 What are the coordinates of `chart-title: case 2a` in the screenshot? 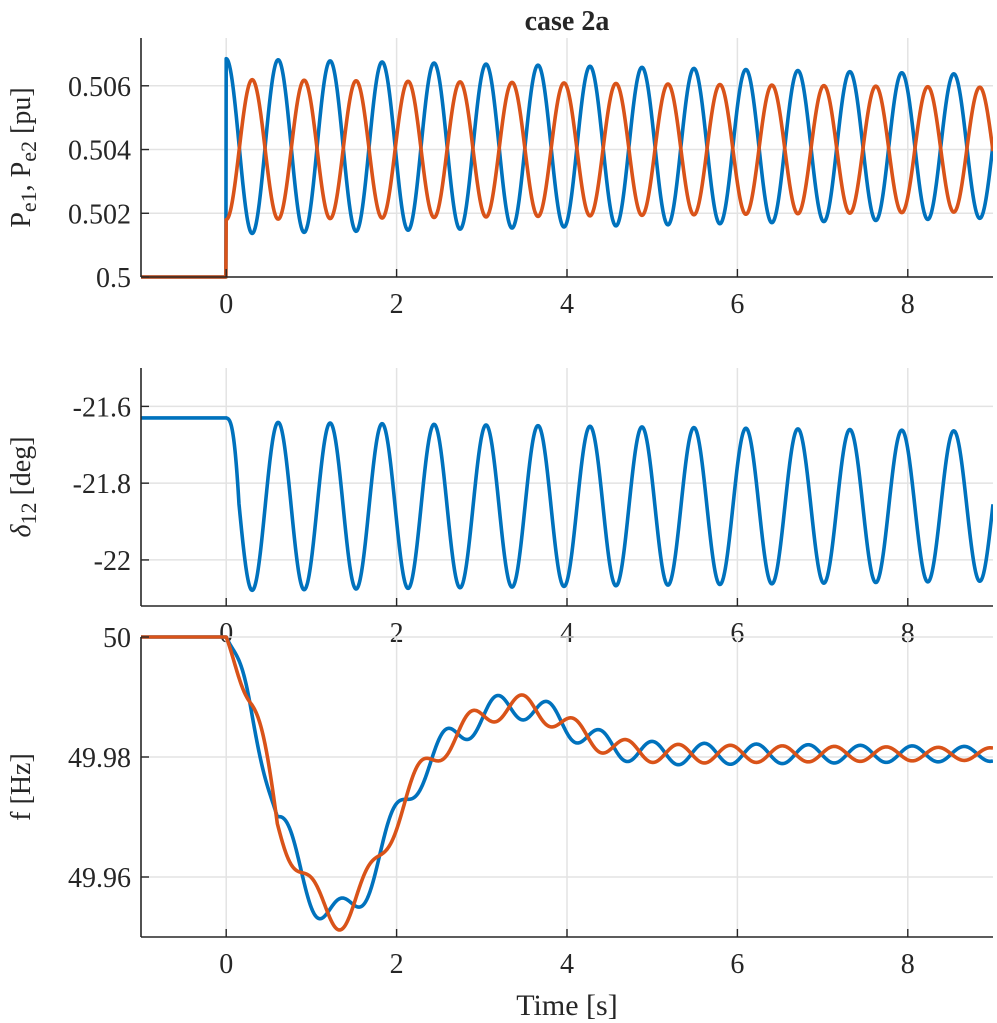 It's located at (567, 21).